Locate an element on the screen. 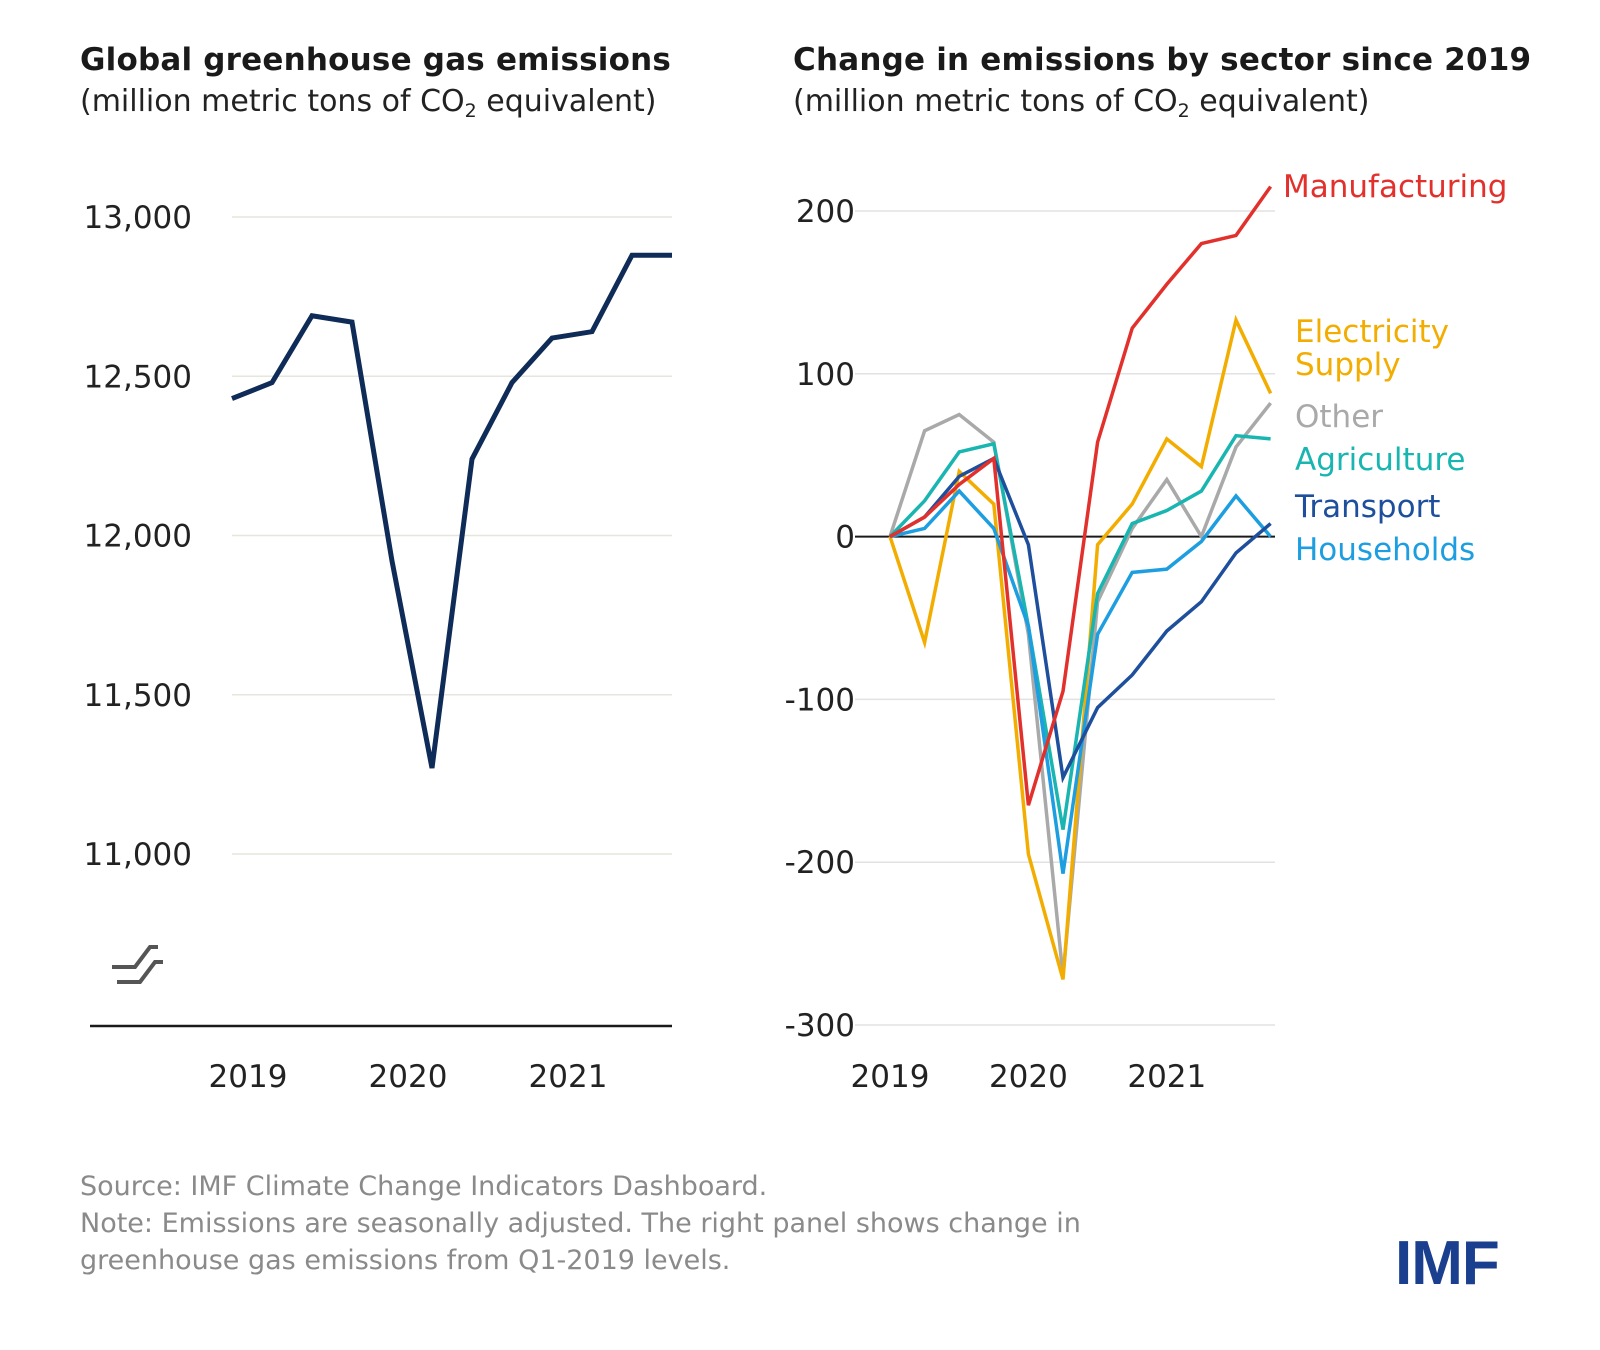 The height and width of the screenshot is (1350, 1600). right-subtitle-post: equivalent) is located at coordinates (1279, 101).